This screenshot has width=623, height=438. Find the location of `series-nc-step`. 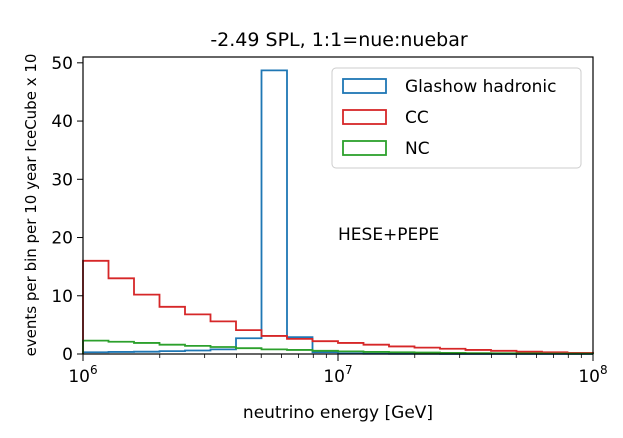

series-nc-step is located at coordinates (338, 347).